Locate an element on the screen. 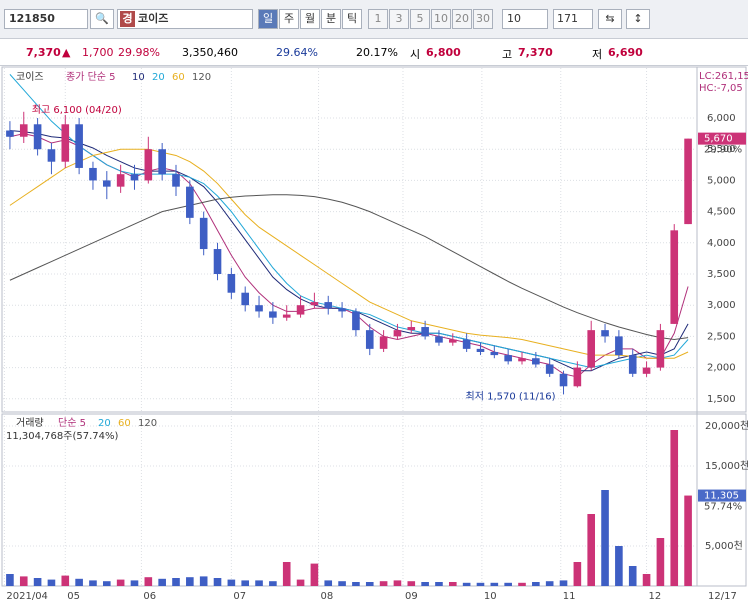 Image resolution: width=748 pixels, height=607 pixels. legend-item: 11,304,768주(57.74%) is located at coordinates (62, 436).